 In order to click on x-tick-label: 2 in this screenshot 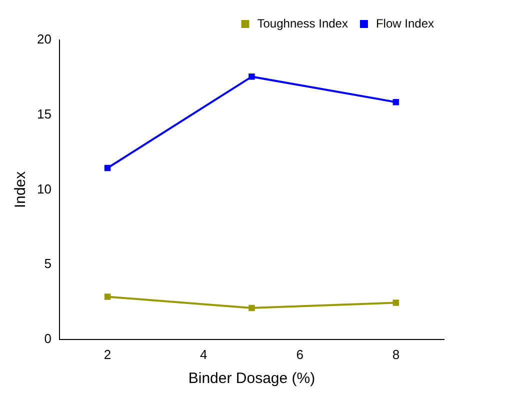, I will do `click(108, 354)`.